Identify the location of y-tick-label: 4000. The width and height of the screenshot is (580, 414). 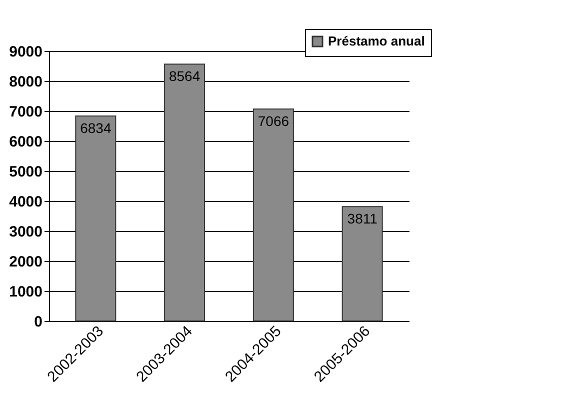
(25, 202).